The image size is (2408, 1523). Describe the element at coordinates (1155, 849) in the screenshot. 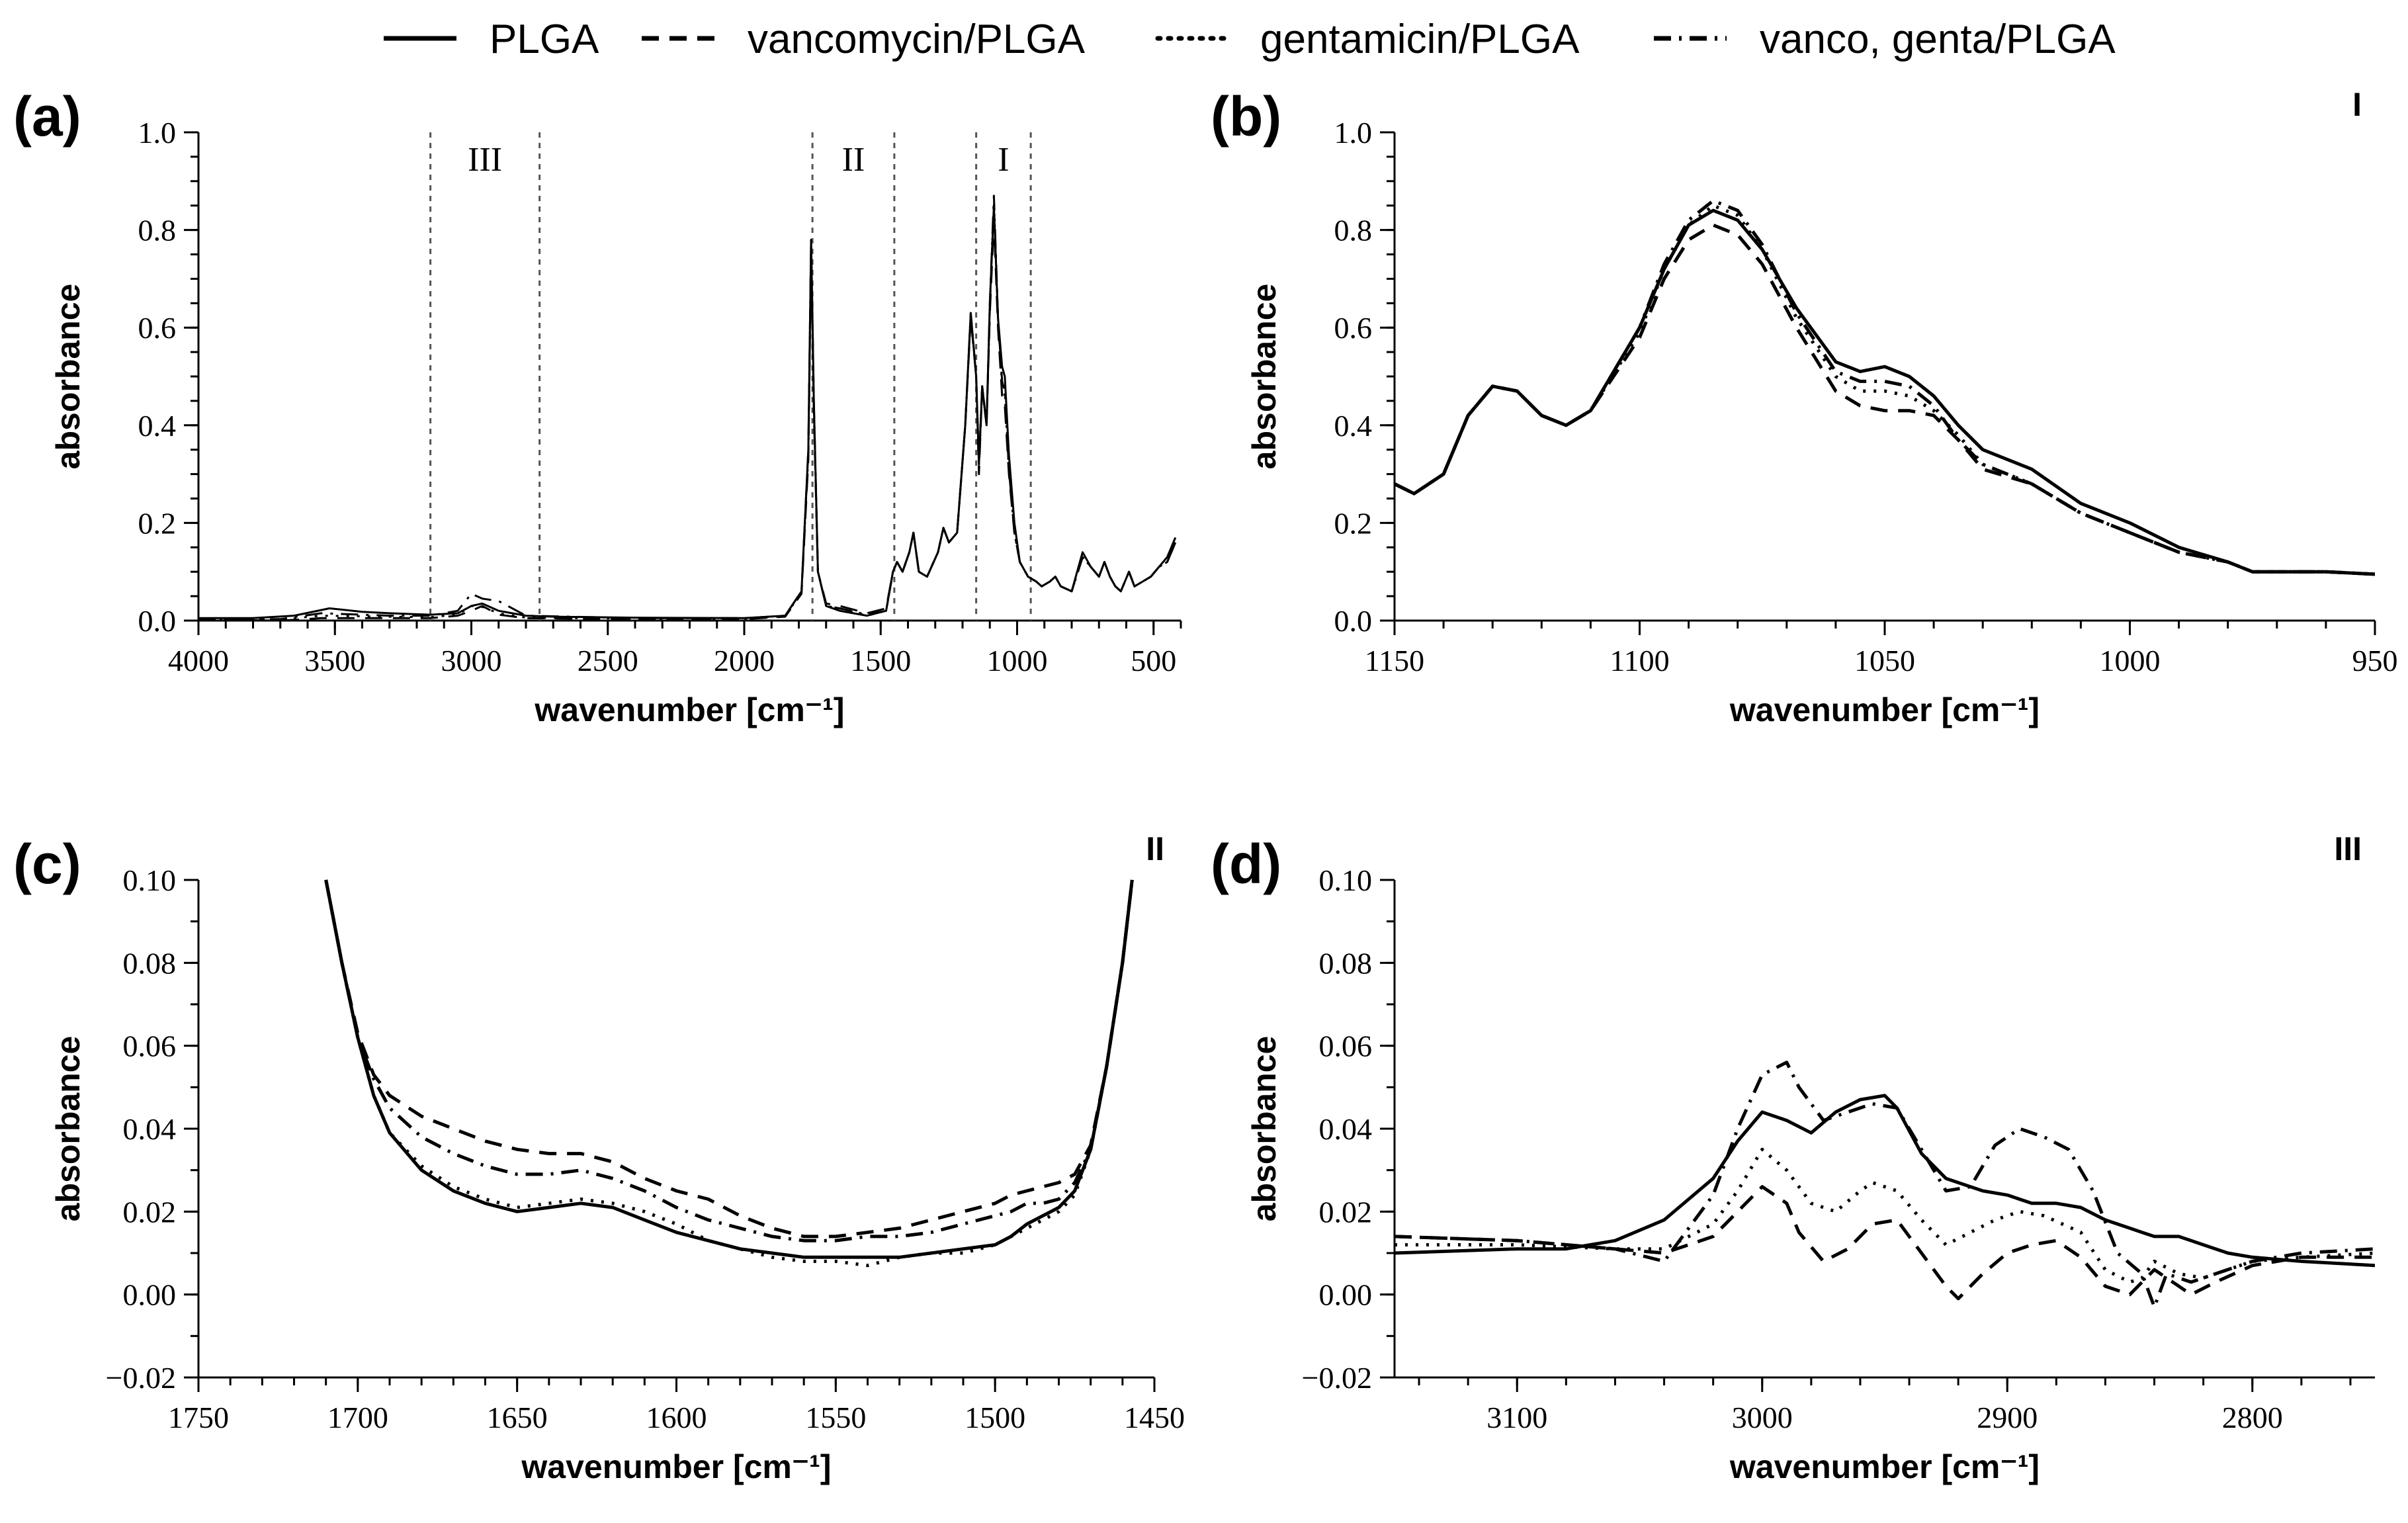

I see `region-label: II` at that location.